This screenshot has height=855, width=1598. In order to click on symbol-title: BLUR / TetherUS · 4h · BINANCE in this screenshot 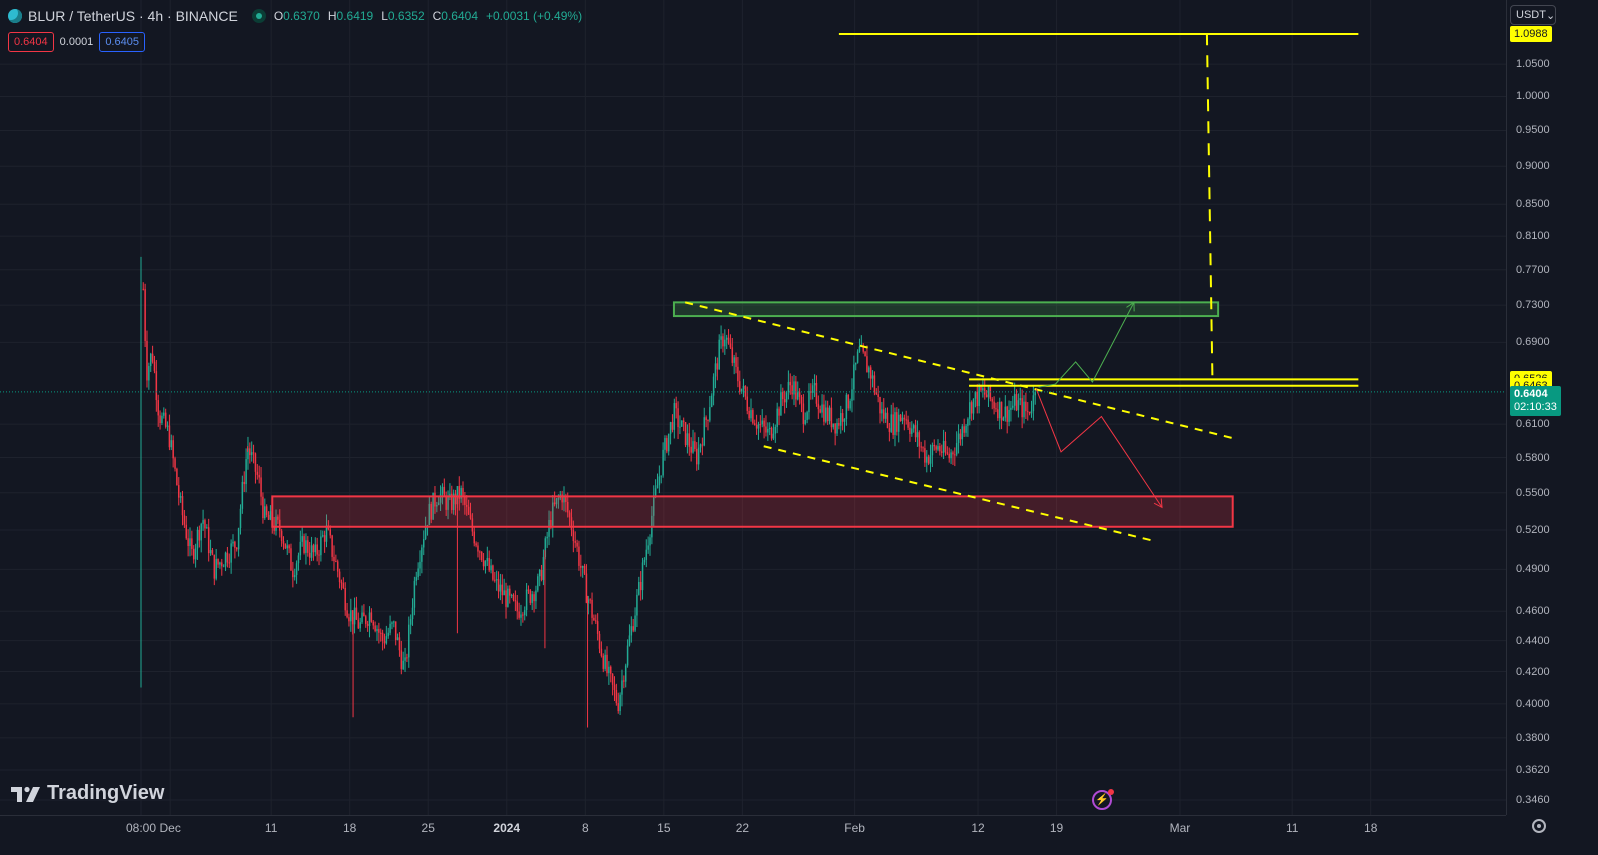, I will do `click(133, 16)`.